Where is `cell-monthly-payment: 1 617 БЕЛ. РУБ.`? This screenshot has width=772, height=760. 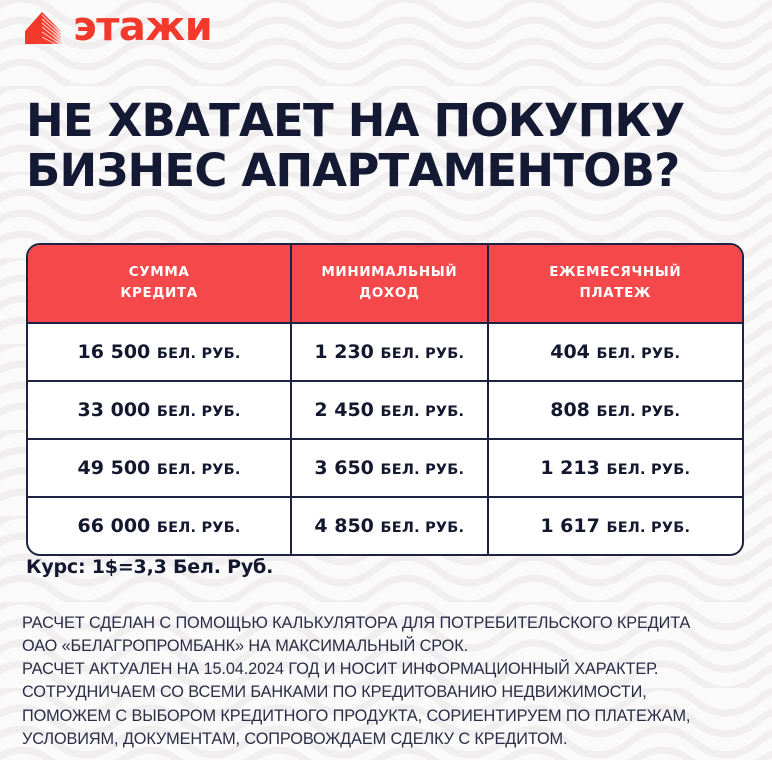
cell-monthly-payment: 1 617 БЕЛ. РУБ. is located at coordinates (615, 526).